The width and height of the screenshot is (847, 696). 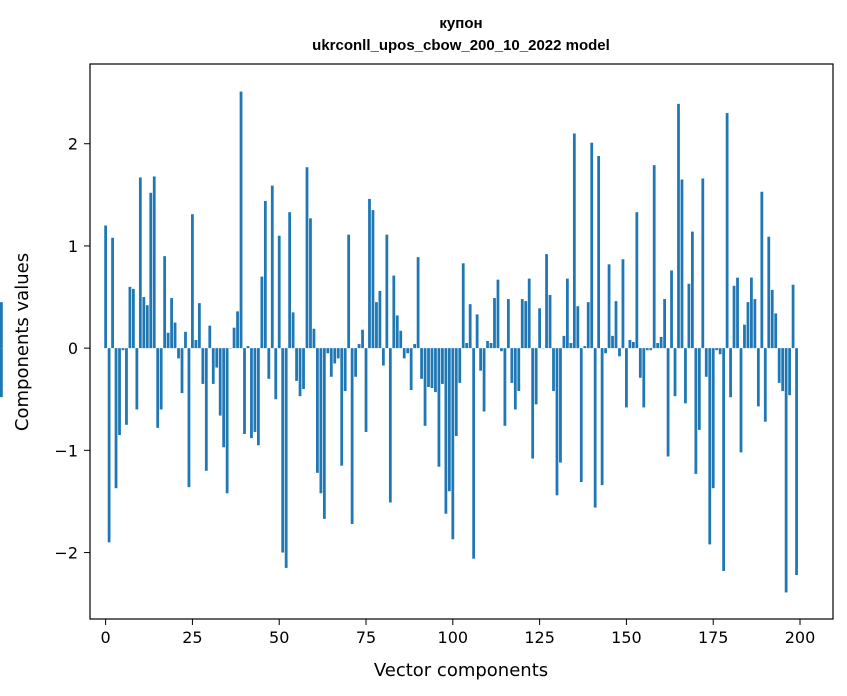 What do you see at coordinates (539, 637) in the screenshot?
I see `x-tick-label: 125` at bounding box center [539, 637].